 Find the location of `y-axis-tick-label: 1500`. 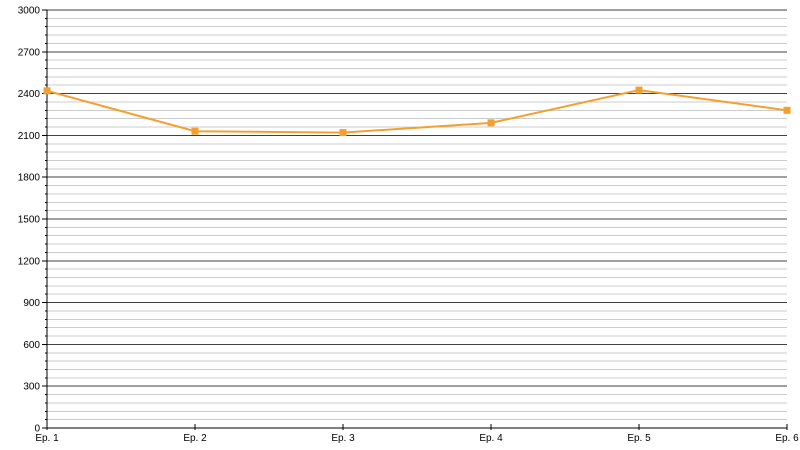

y-axis-tick-label: 1500 is located at coordinates (29, 220).